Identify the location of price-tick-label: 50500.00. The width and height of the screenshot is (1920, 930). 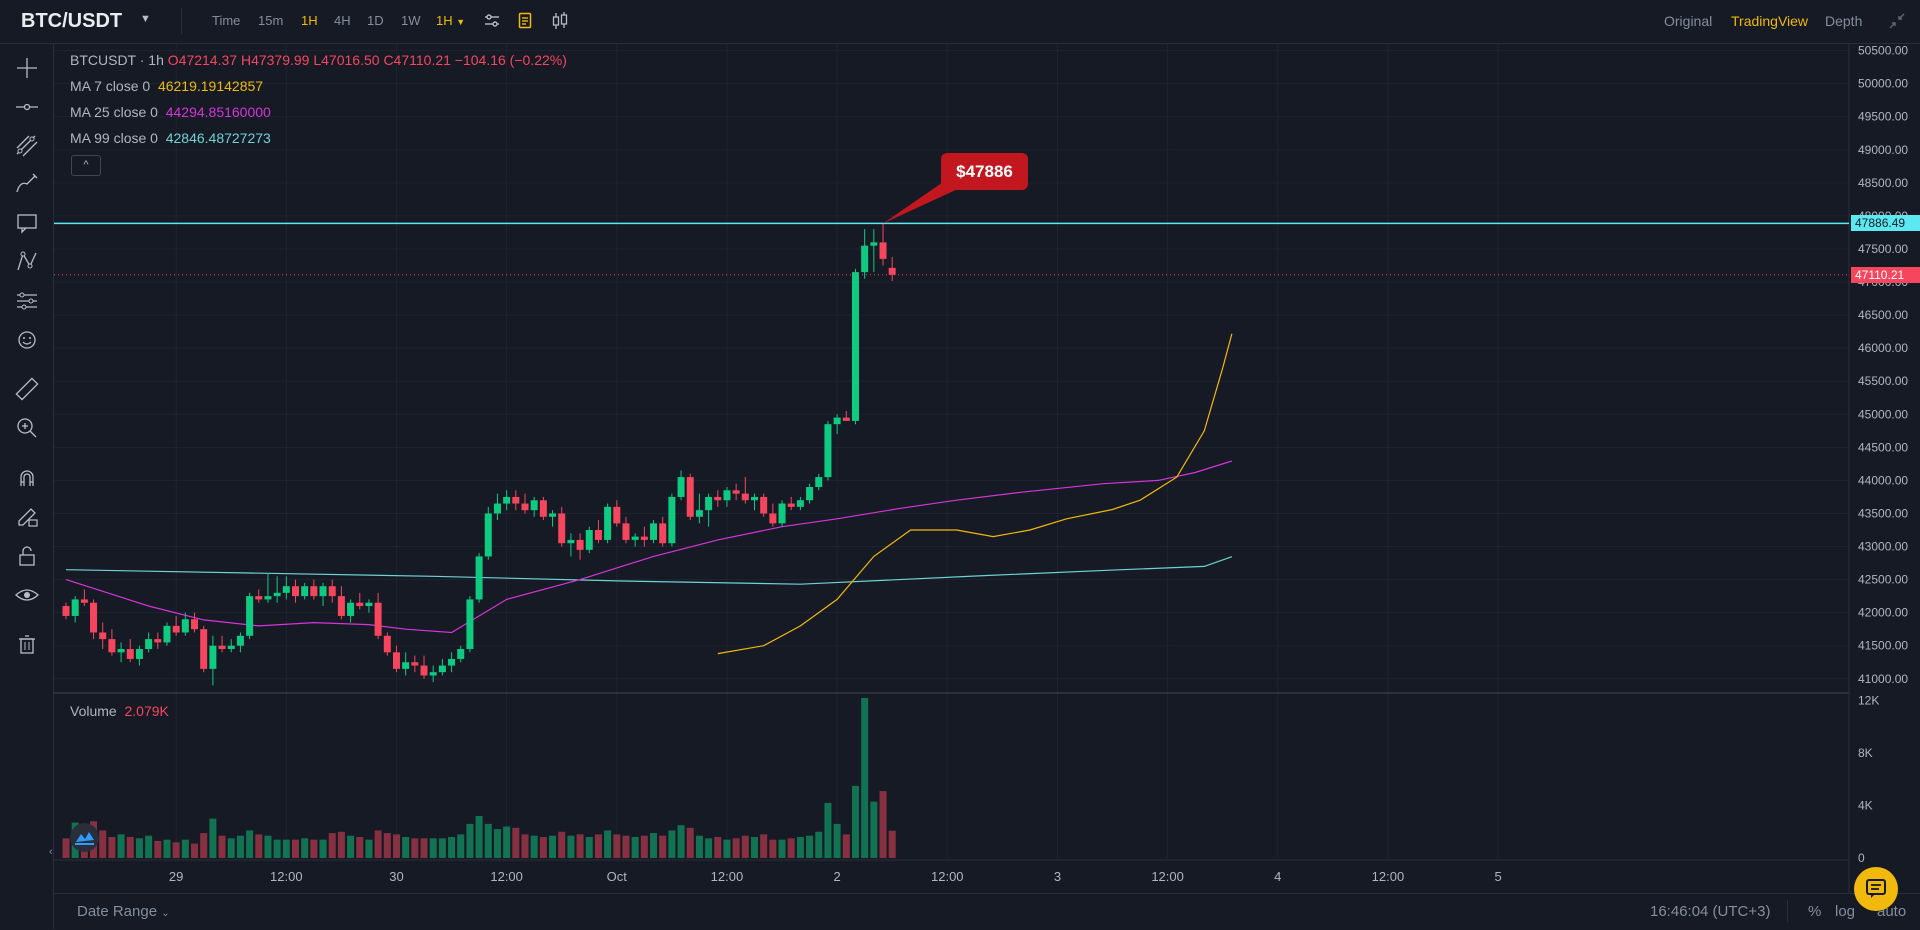
(1883, 51).